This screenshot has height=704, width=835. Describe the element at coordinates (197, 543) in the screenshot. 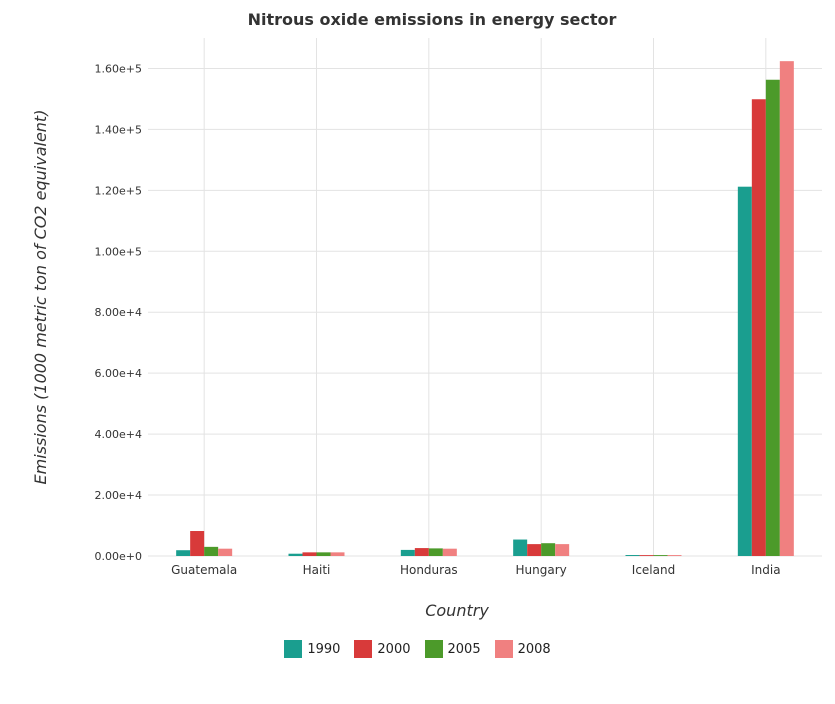

I see `bar-2000-guatemala` at that location.